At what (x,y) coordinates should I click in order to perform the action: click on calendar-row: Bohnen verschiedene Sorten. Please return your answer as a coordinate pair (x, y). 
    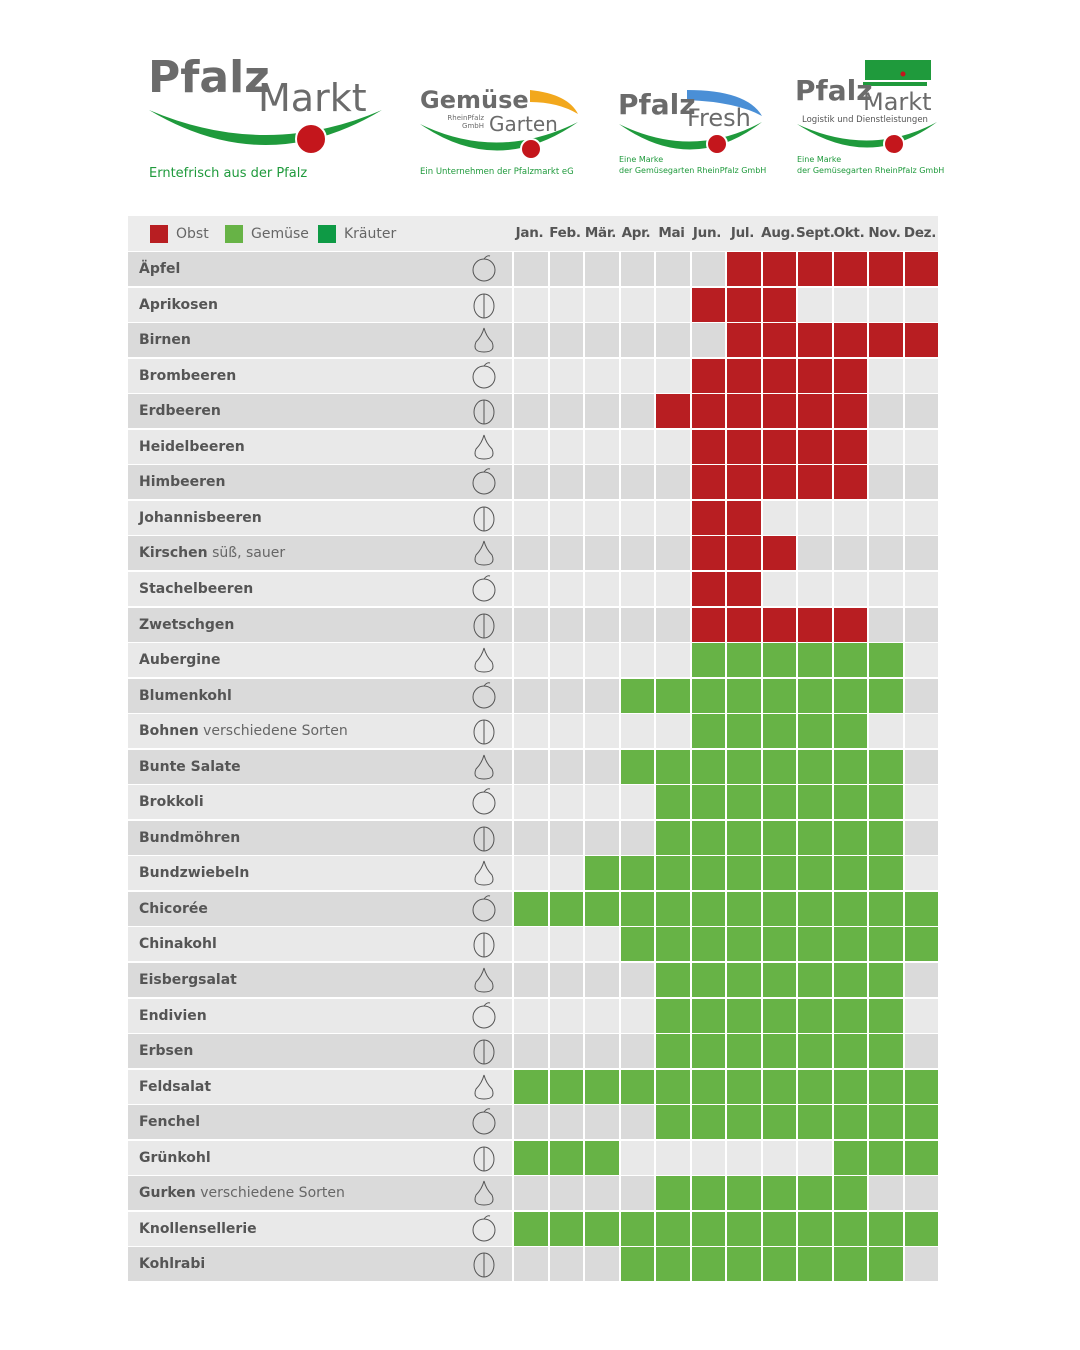
    Looking at the image, I should click on (533, 732).